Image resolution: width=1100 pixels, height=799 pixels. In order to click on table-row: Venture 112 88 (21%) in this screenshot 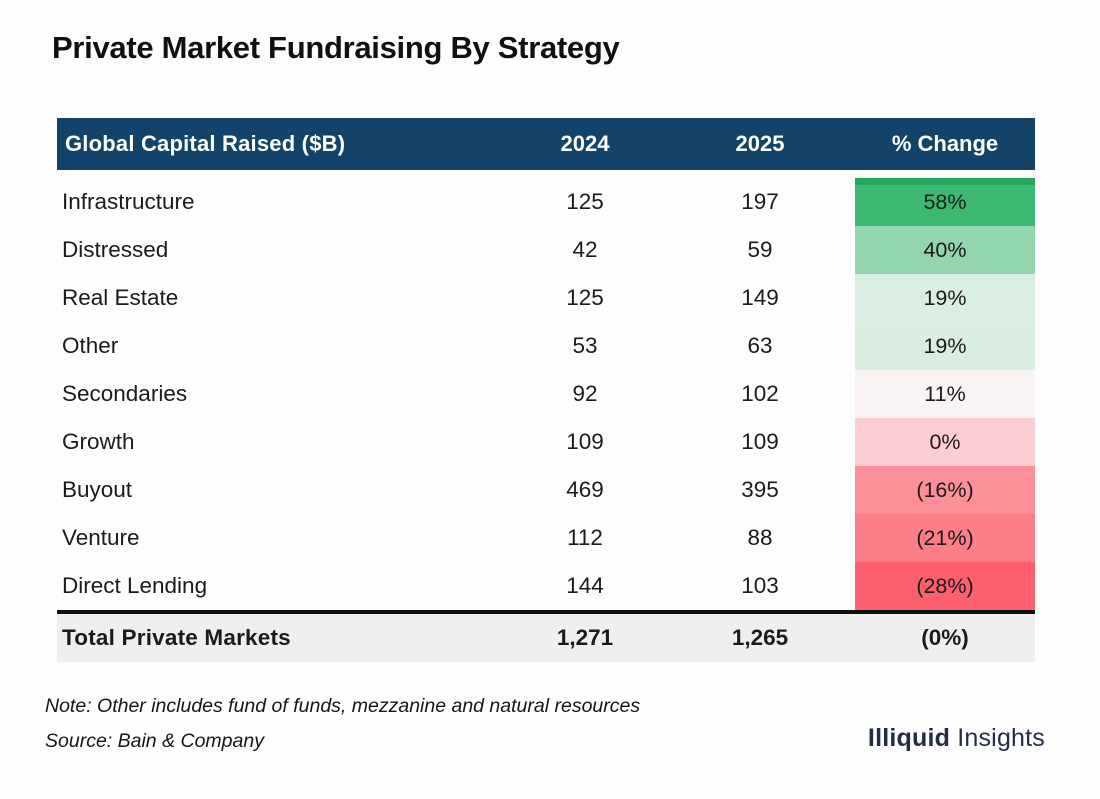, I will do `click(546, 538)`.